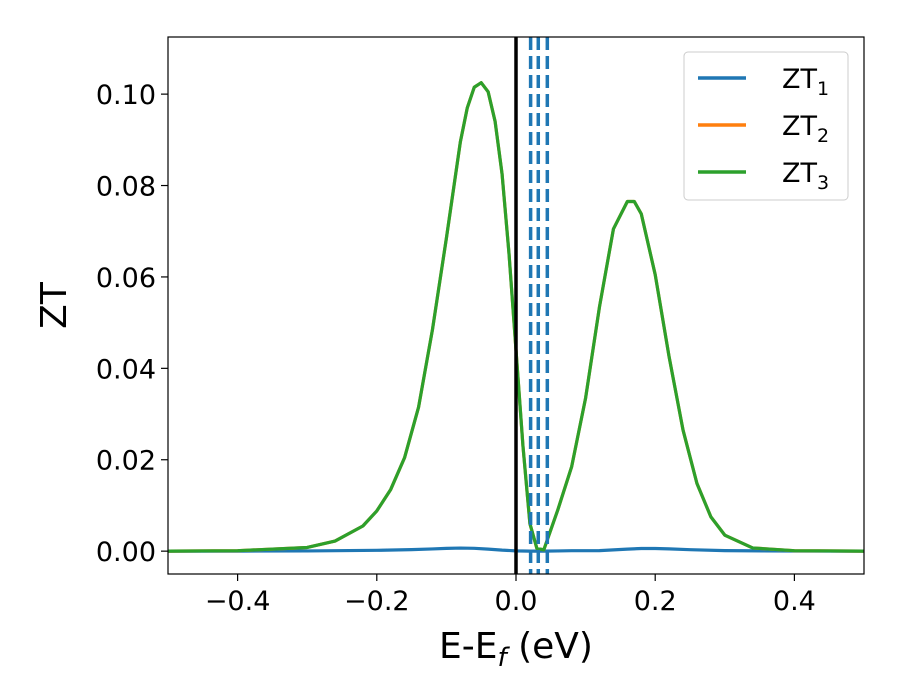 This screenshot has height=700, width=900. What do you see at coordinates (550, 646) in the screenshot?
I see `x-axis-label-unit: (eV)` at bounding box center [550, 646].